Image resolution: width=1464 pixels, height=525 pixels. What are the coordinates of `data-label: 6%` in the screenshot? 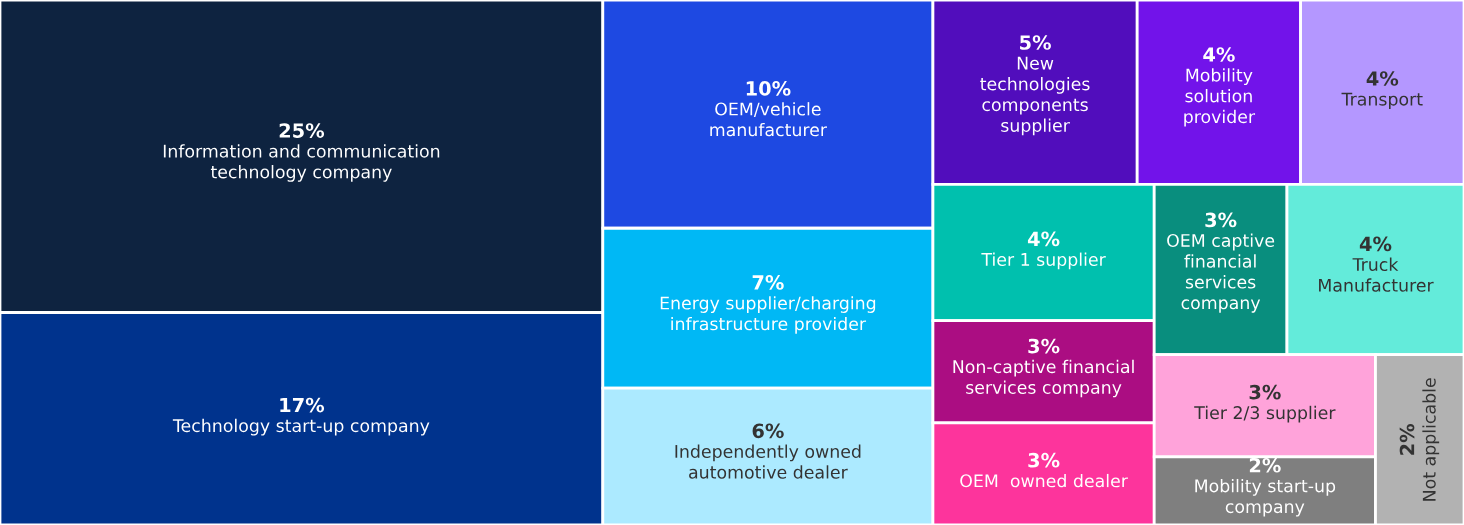 It's located at (768, 431).